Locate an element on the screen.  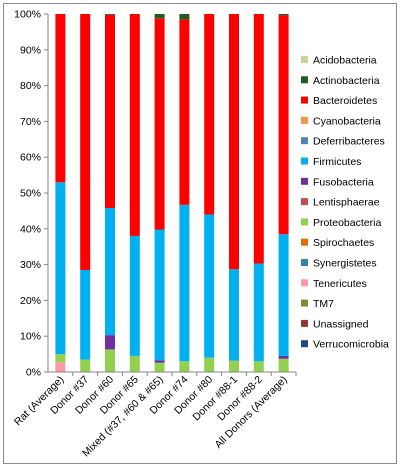
legend-item: Lentisphaerae is located at coordinates (340, 203).